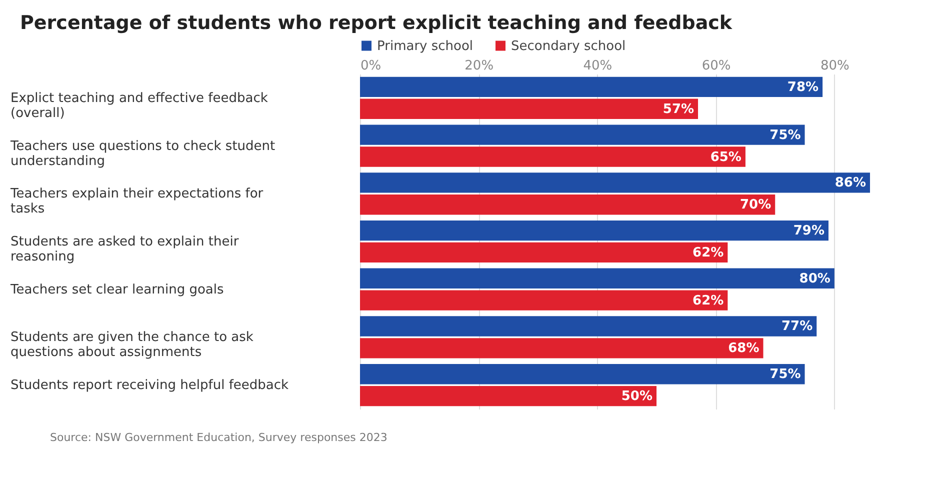 Image resolution: width=937 pixels, height=499 pixels. Describe the element at coordinates (125, 249) in the screenshot. I see `y-tick-label: Students are asked to explain their reasoning` at that location.